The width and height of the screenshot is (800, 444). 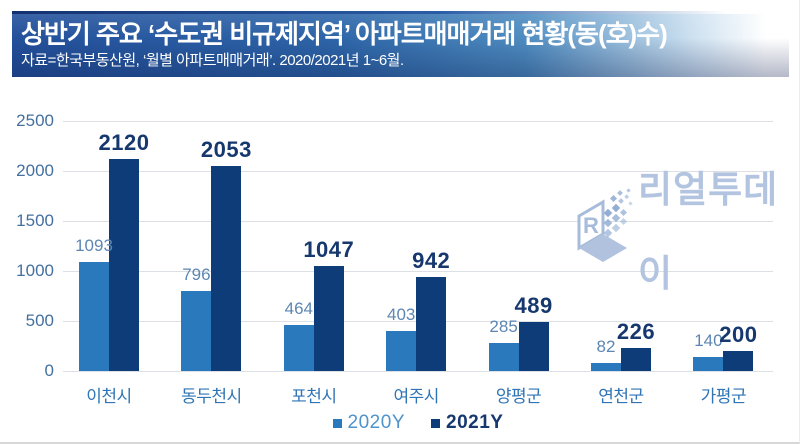 I want to click on x-tick-label: 포천시, so click(x=314, y=396).